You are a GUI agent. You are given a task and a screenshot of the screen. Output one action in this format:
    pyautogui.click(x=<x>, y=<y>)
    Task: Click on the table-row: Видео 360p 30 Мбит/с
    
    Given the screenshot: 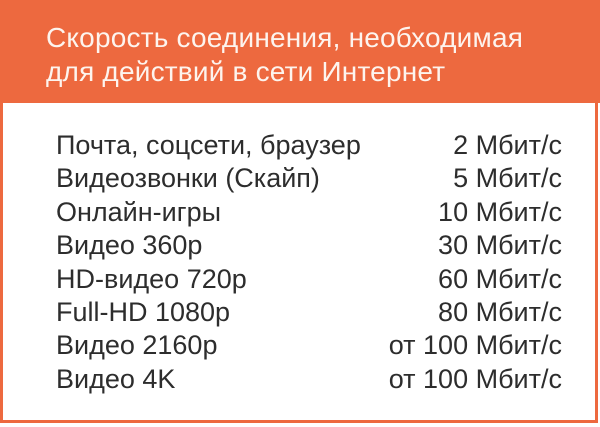 What is the action you would take?
    pyautogui.click(x=309, y=245)
    